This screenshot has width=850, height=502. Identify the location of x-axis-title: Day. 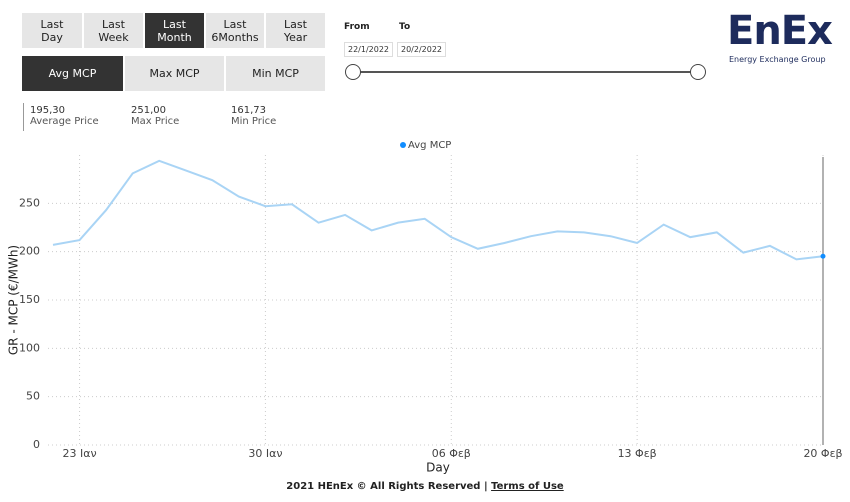
(438, 468).